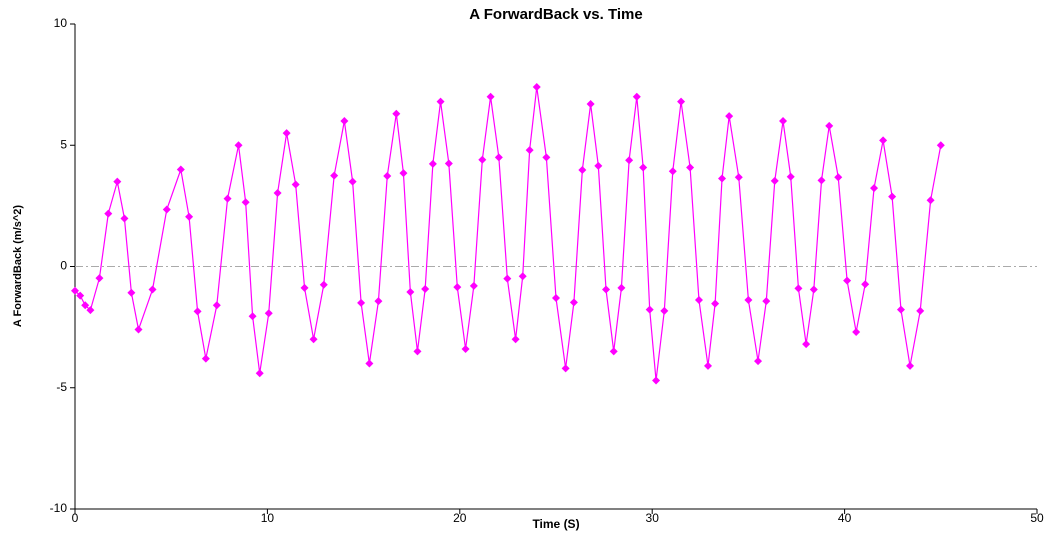  I want to click on x-tick-label: 20, so click(460, 518).